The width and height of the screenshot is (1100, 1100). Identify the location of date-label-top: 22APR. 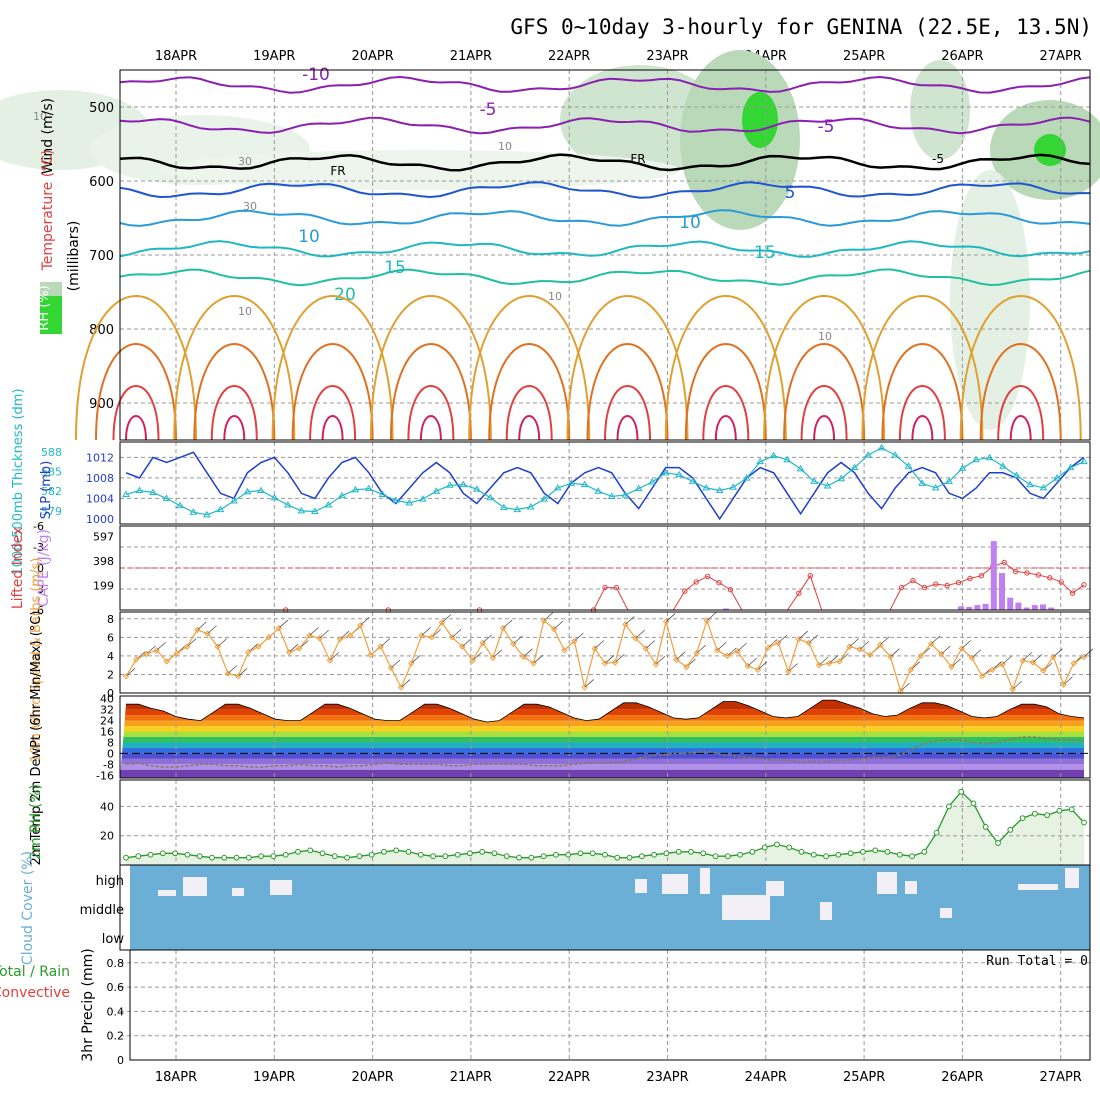
(569, 56).